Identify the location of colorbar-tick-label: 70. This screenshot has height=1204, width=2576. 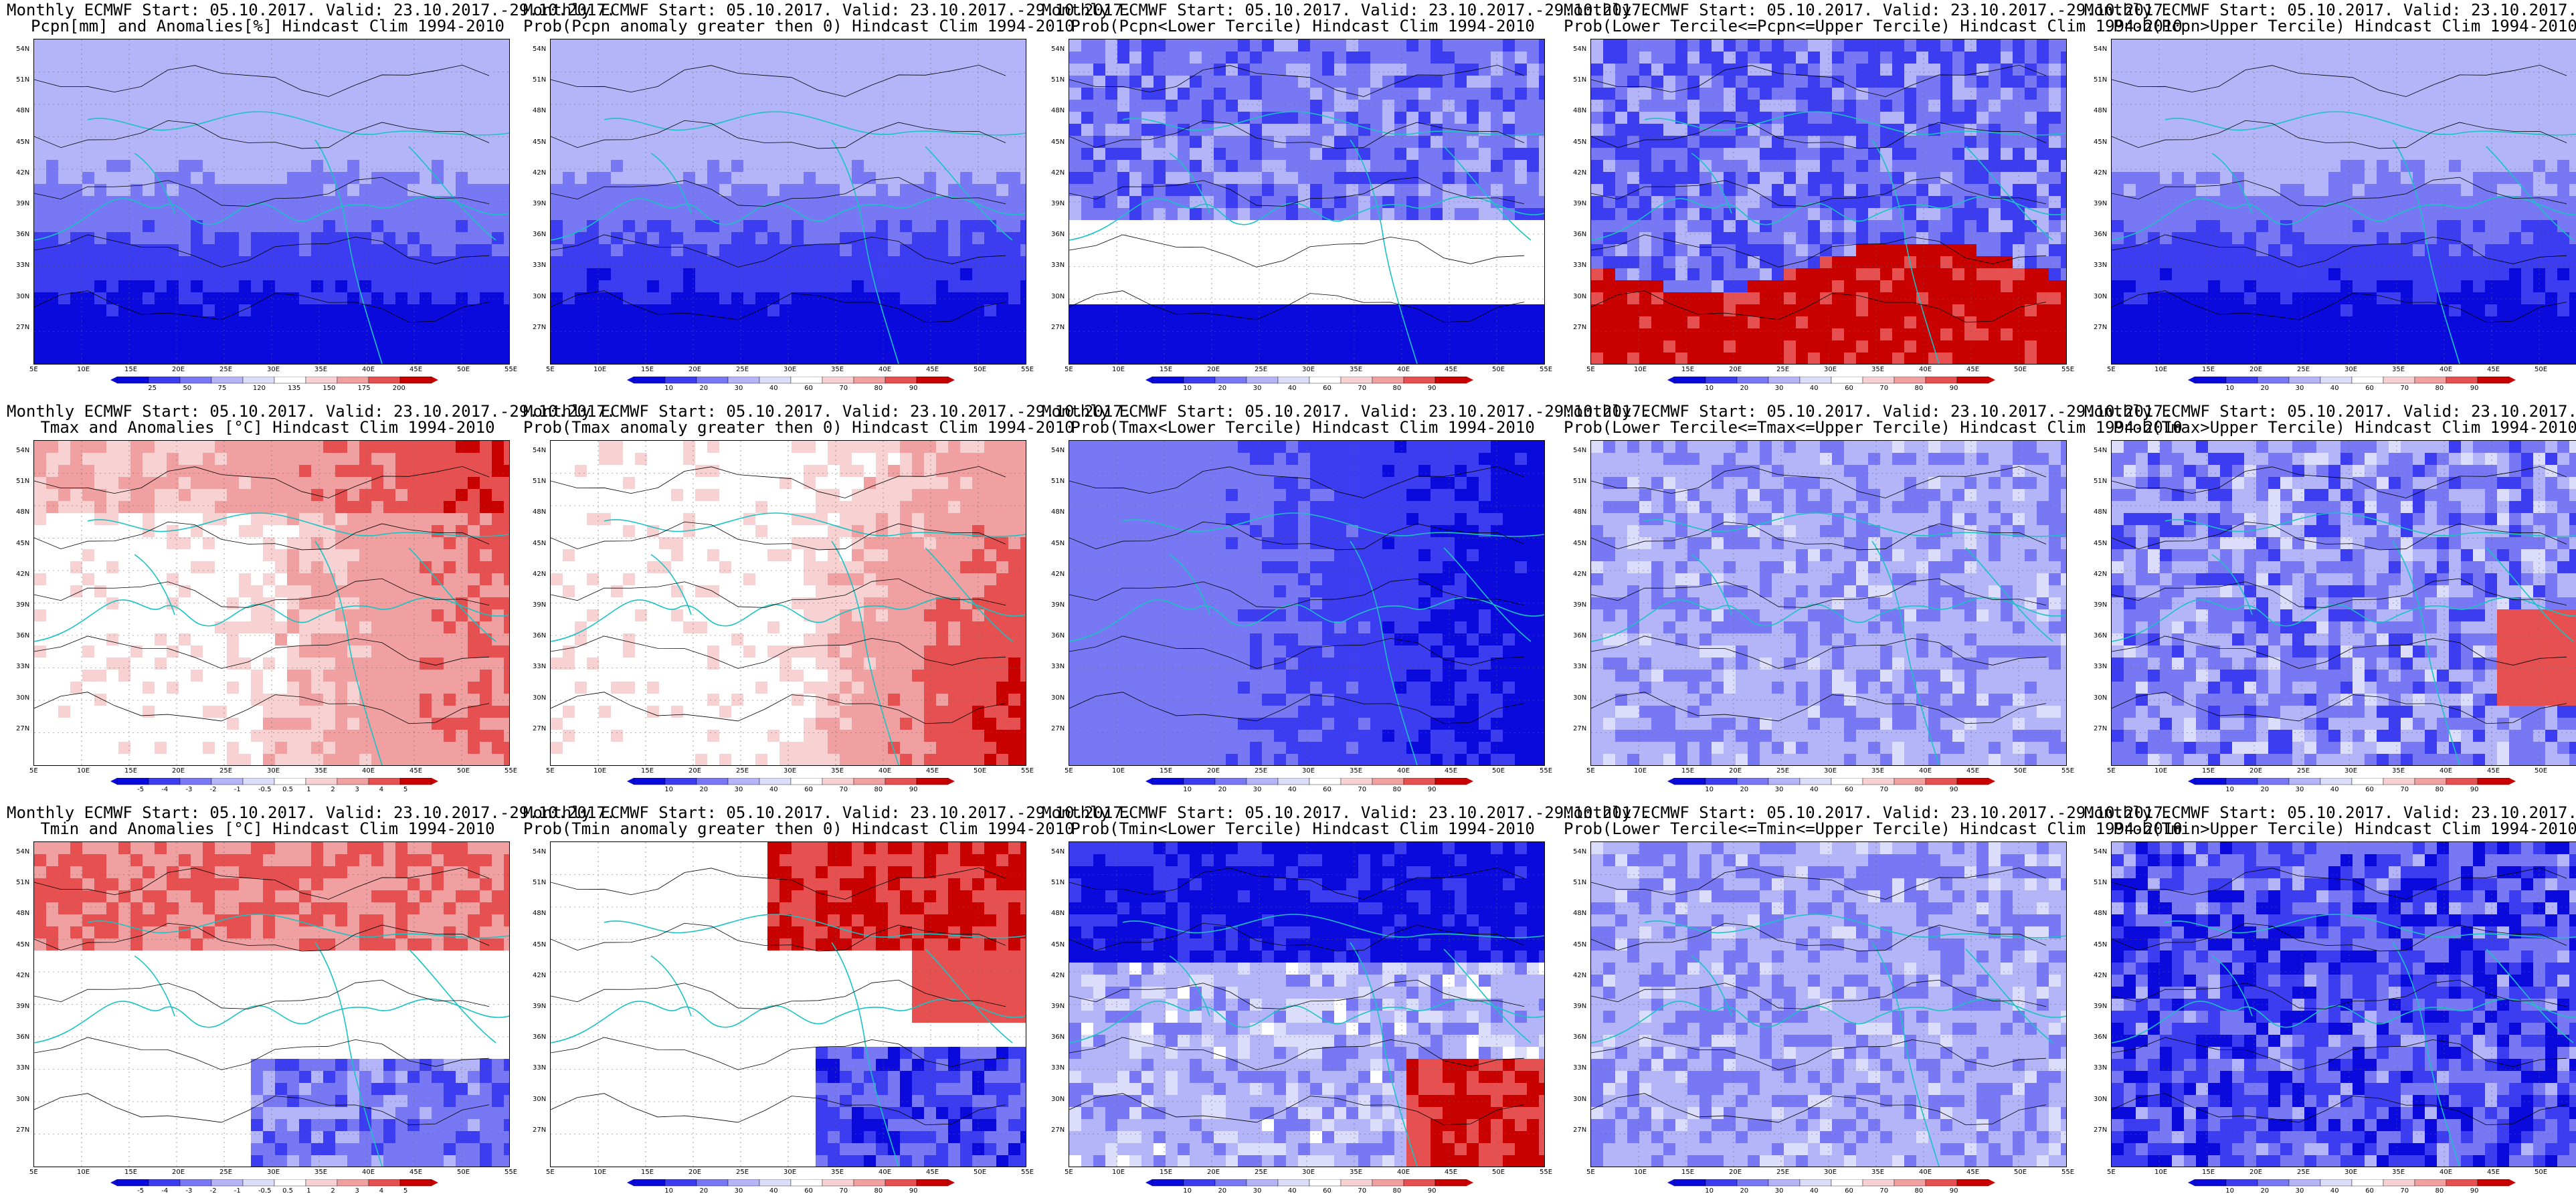
(2404, 388).